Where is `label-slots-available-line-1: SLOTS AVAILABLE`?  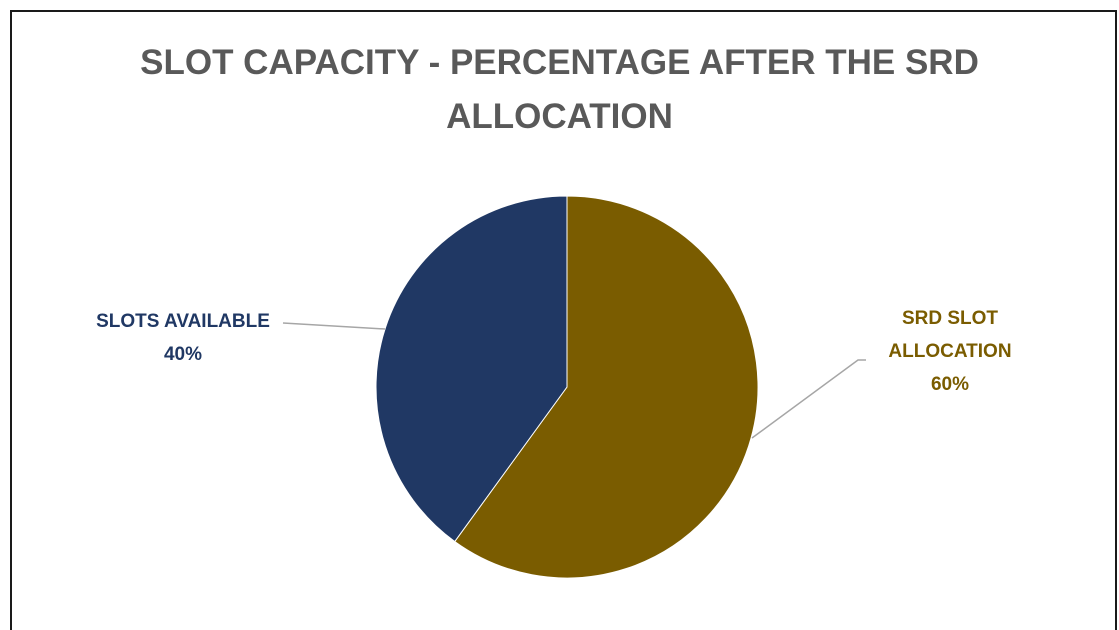
label-slots-available-line-1: SLOTS AVAILABLE is located at coordinates (183, 321).